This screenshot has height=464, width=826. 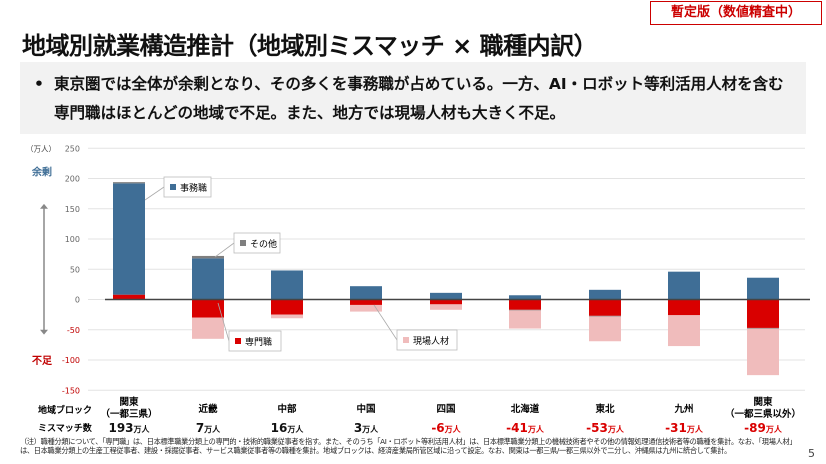 I want to click on y-tick-label: 250, so click(x=72, y=148).